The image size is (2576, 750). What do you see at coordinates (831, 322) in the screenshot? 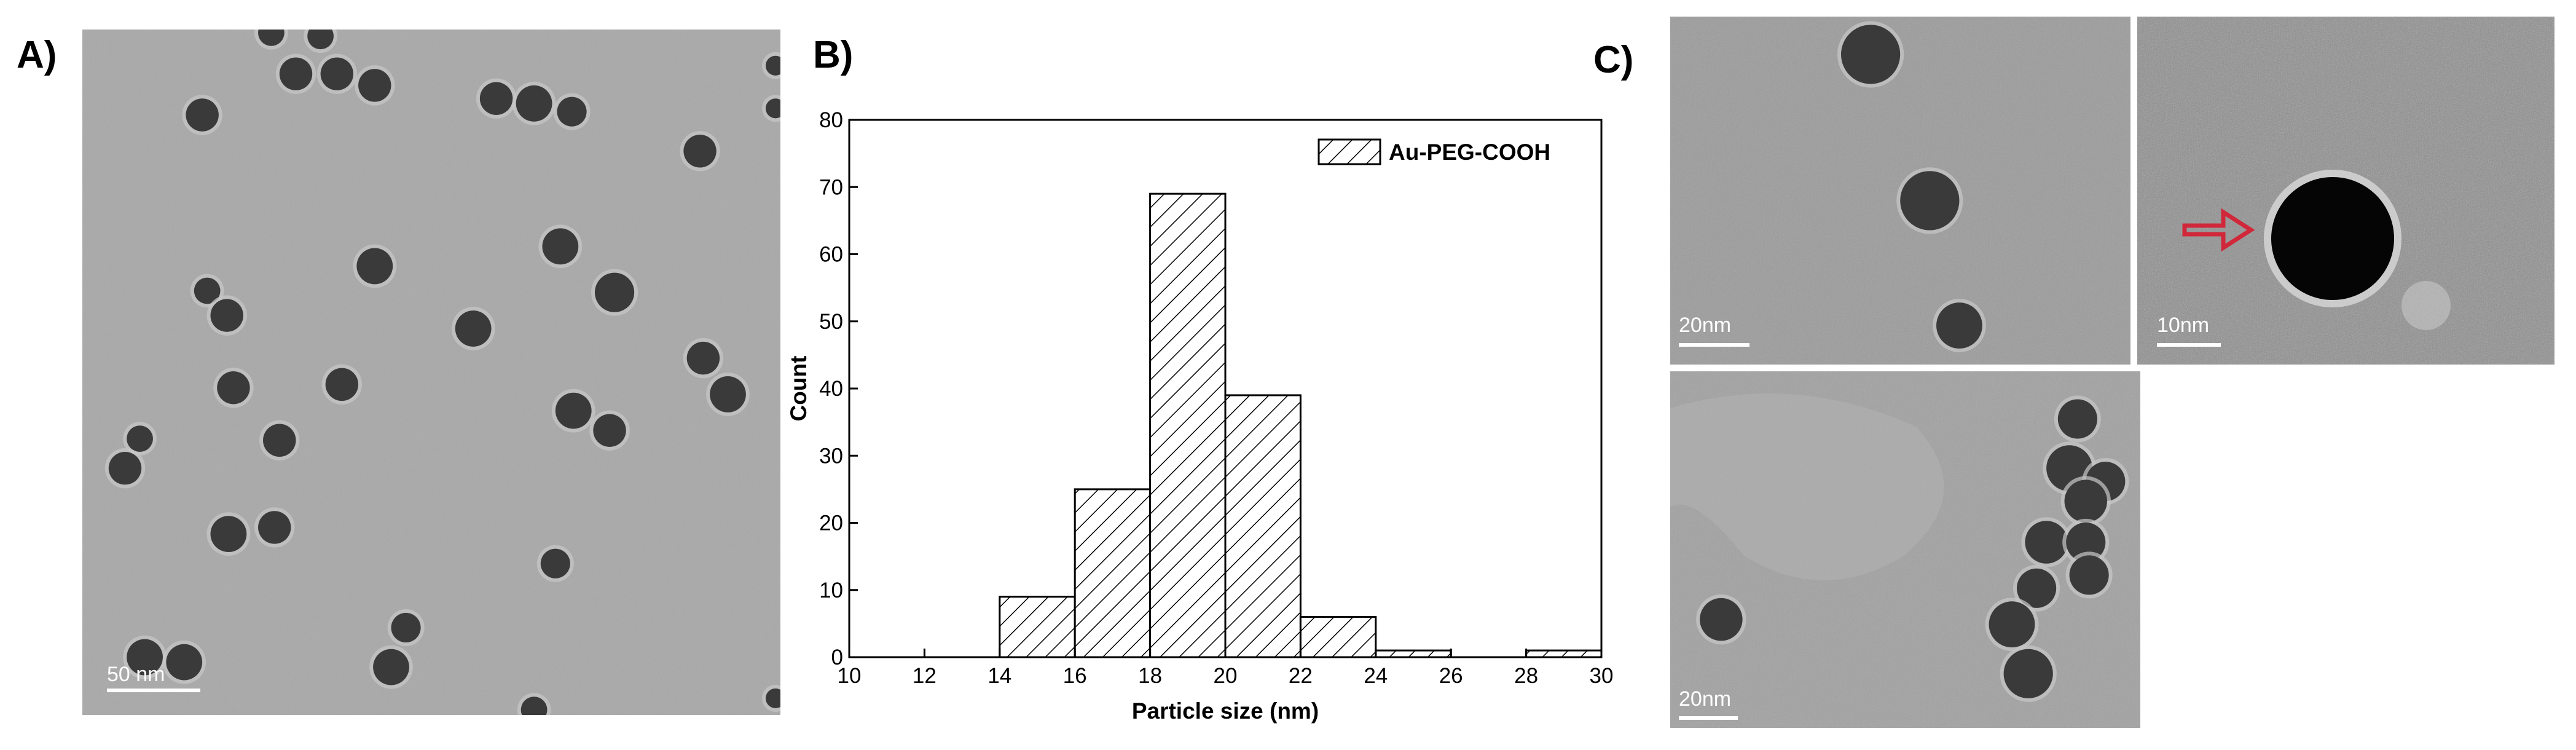
I see `y-tick-label: 50` at bounding box center [831, 322].